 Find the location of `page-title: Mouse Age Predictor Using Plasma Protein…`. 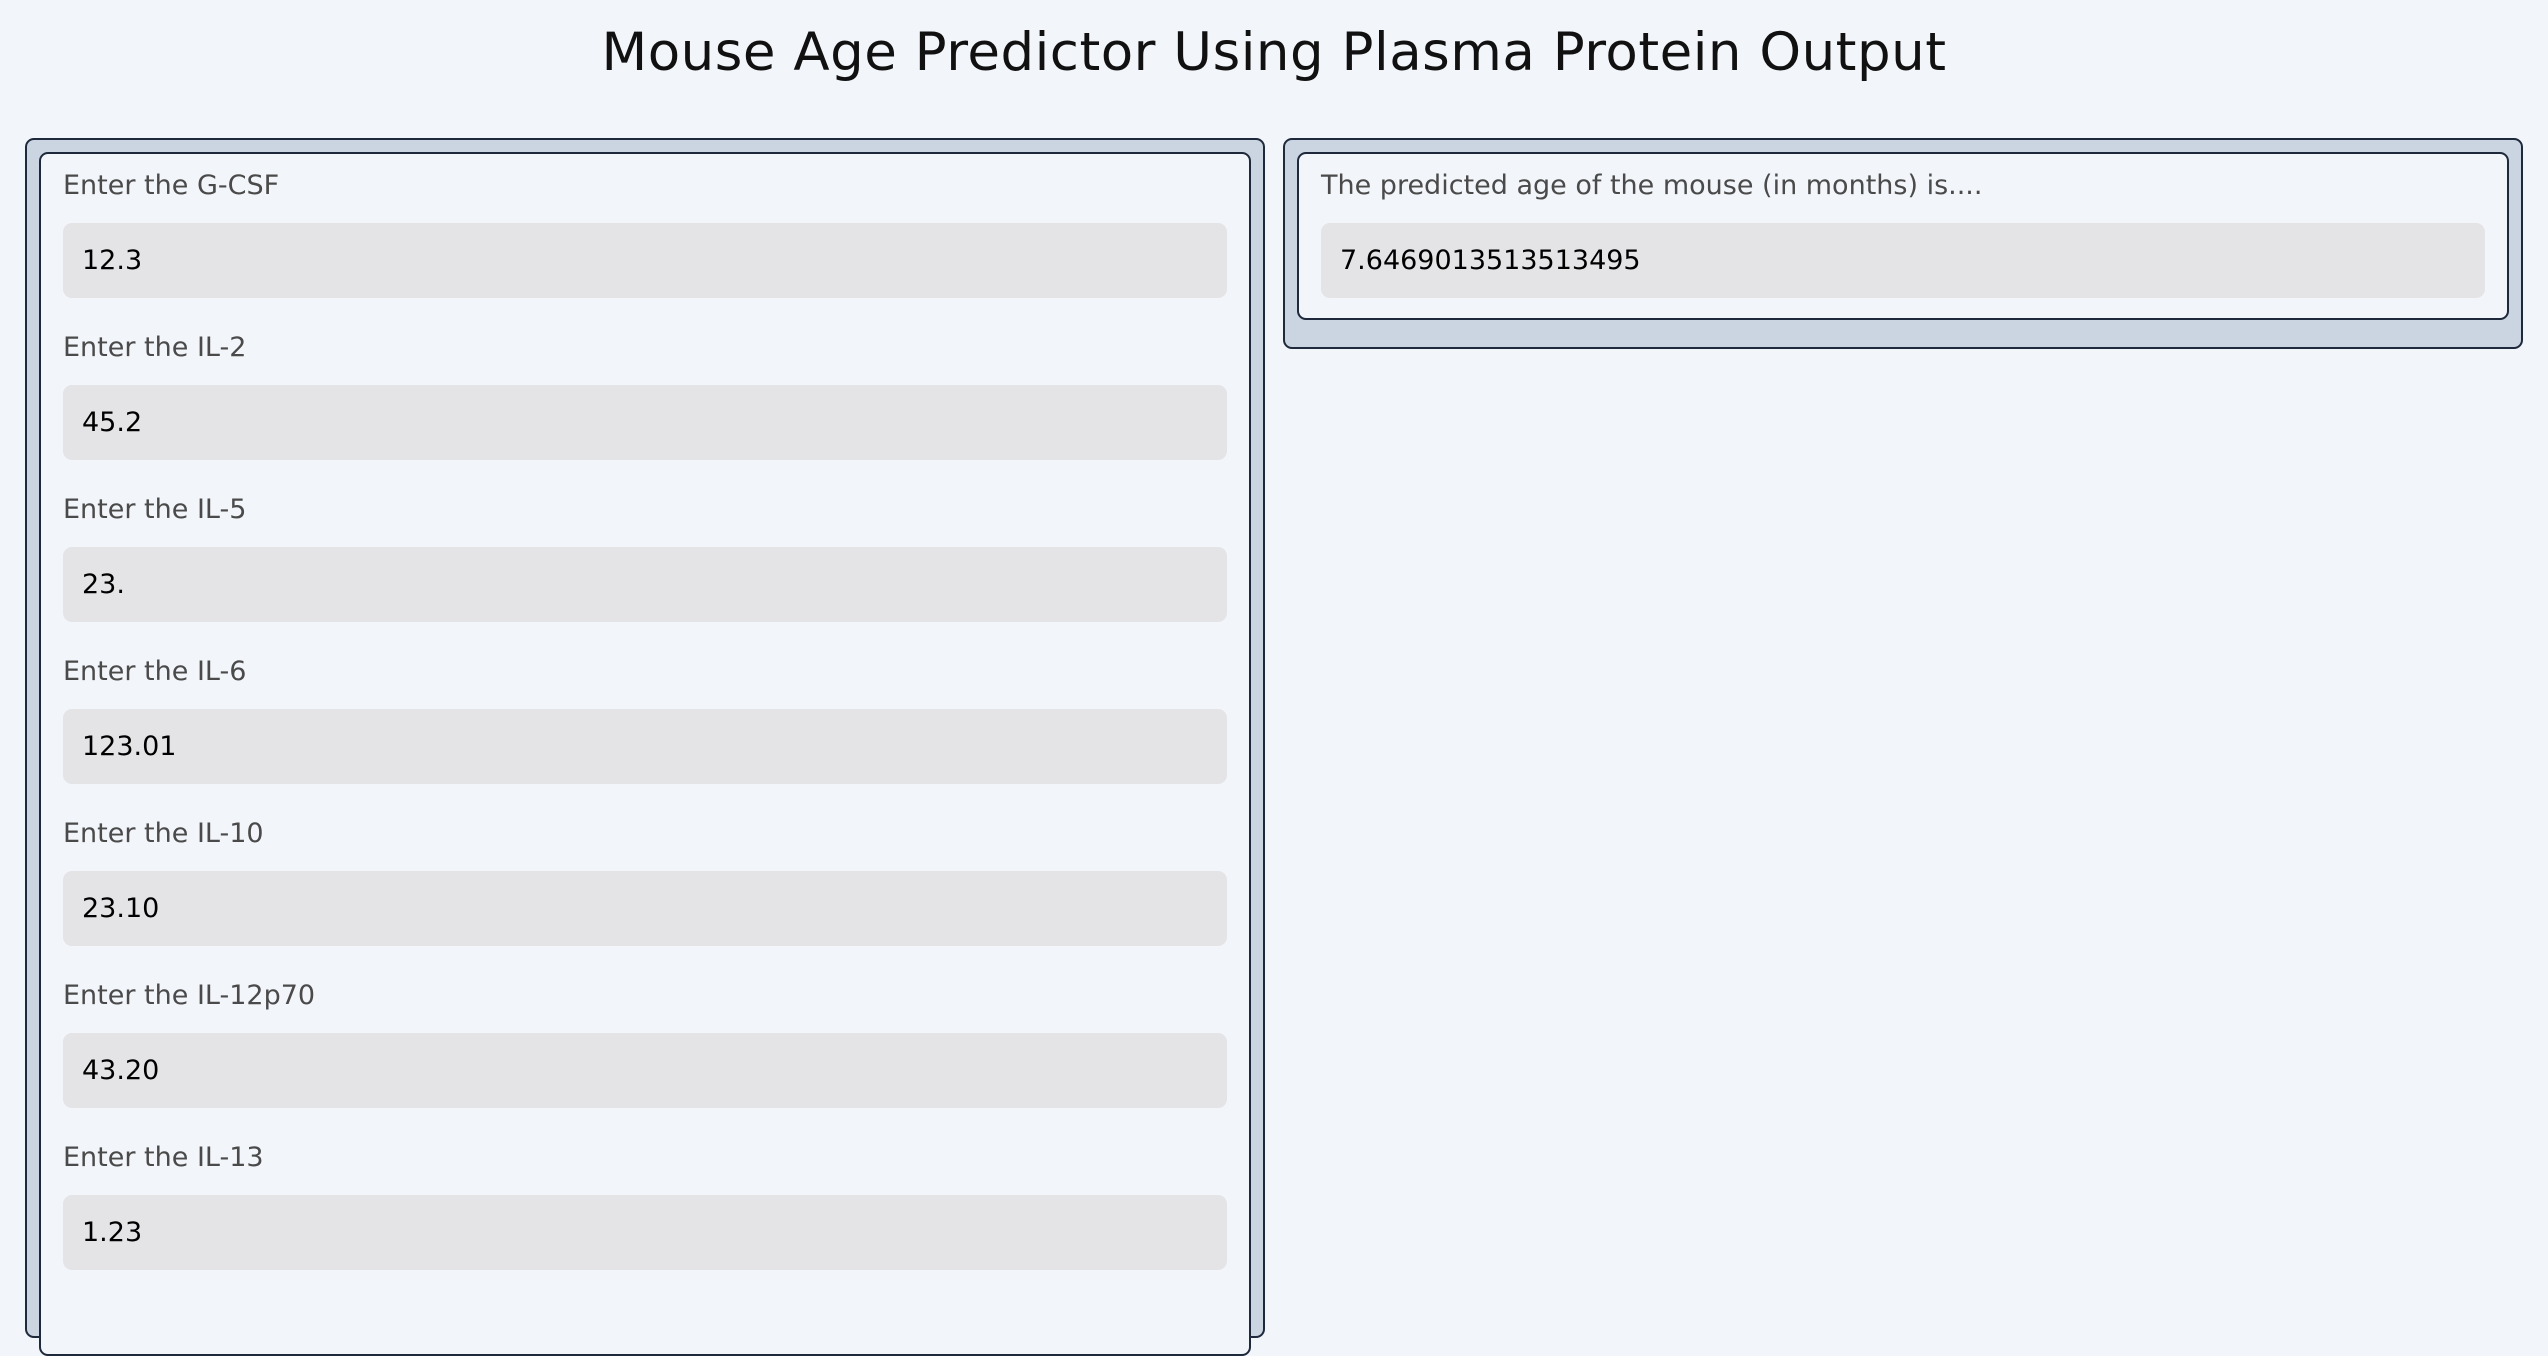

page-title: Mouse Age Predictor Using Plasma Protein… is located at coordinates (1274, 52).